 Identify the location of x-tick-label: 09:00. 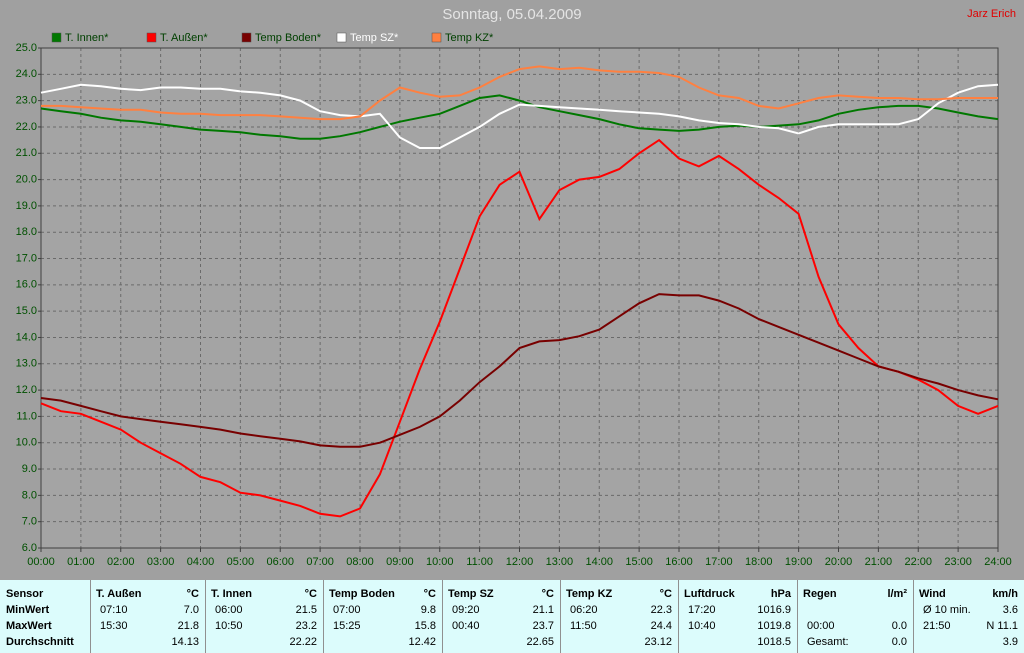
(400, 562).